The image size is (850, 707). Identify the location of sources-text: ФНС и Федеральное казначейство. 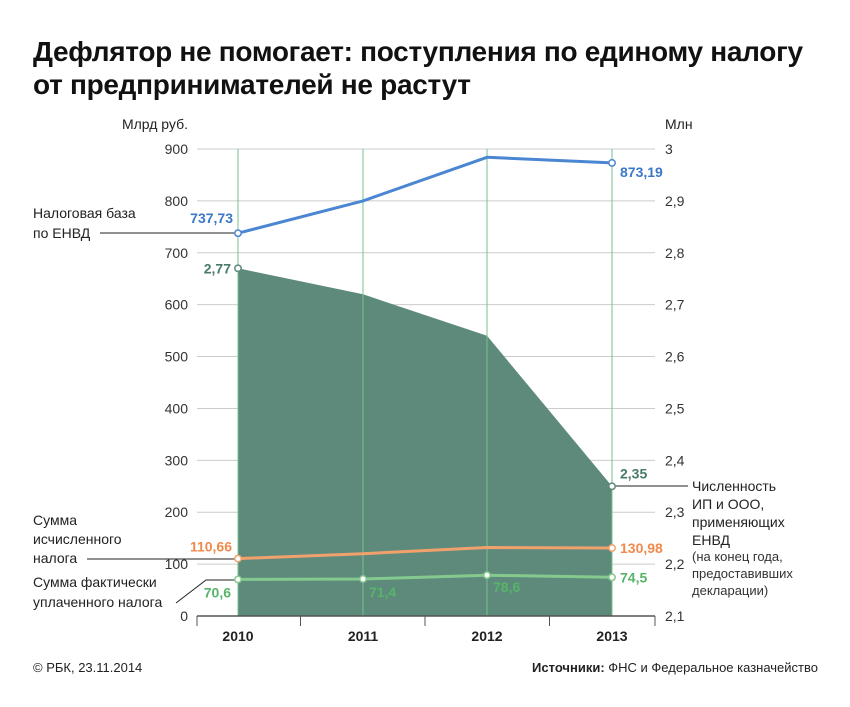
(713, 667).